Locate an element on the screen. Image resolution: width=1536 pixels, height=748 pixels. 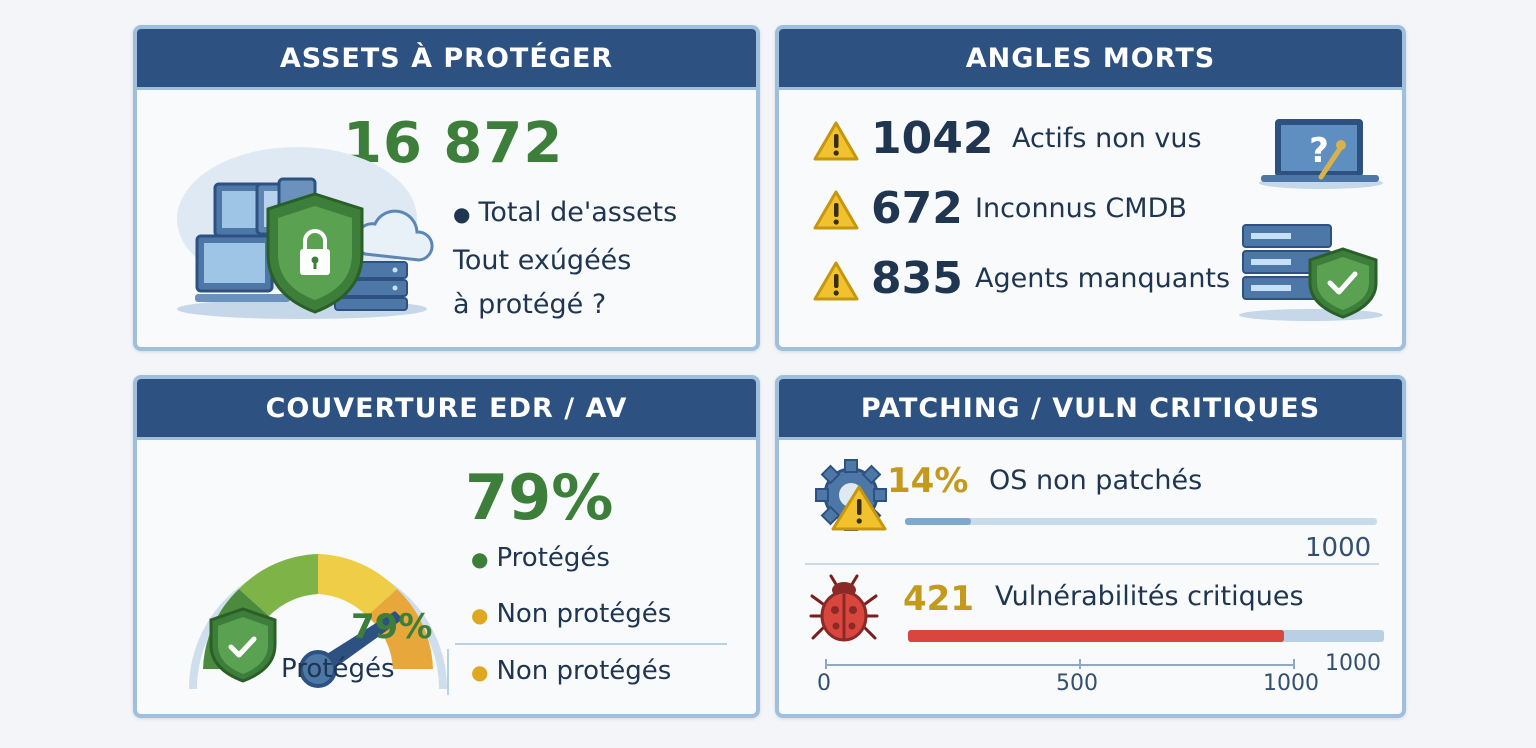
os-unpatched-bar-fill is located at coordinates (938, 521).